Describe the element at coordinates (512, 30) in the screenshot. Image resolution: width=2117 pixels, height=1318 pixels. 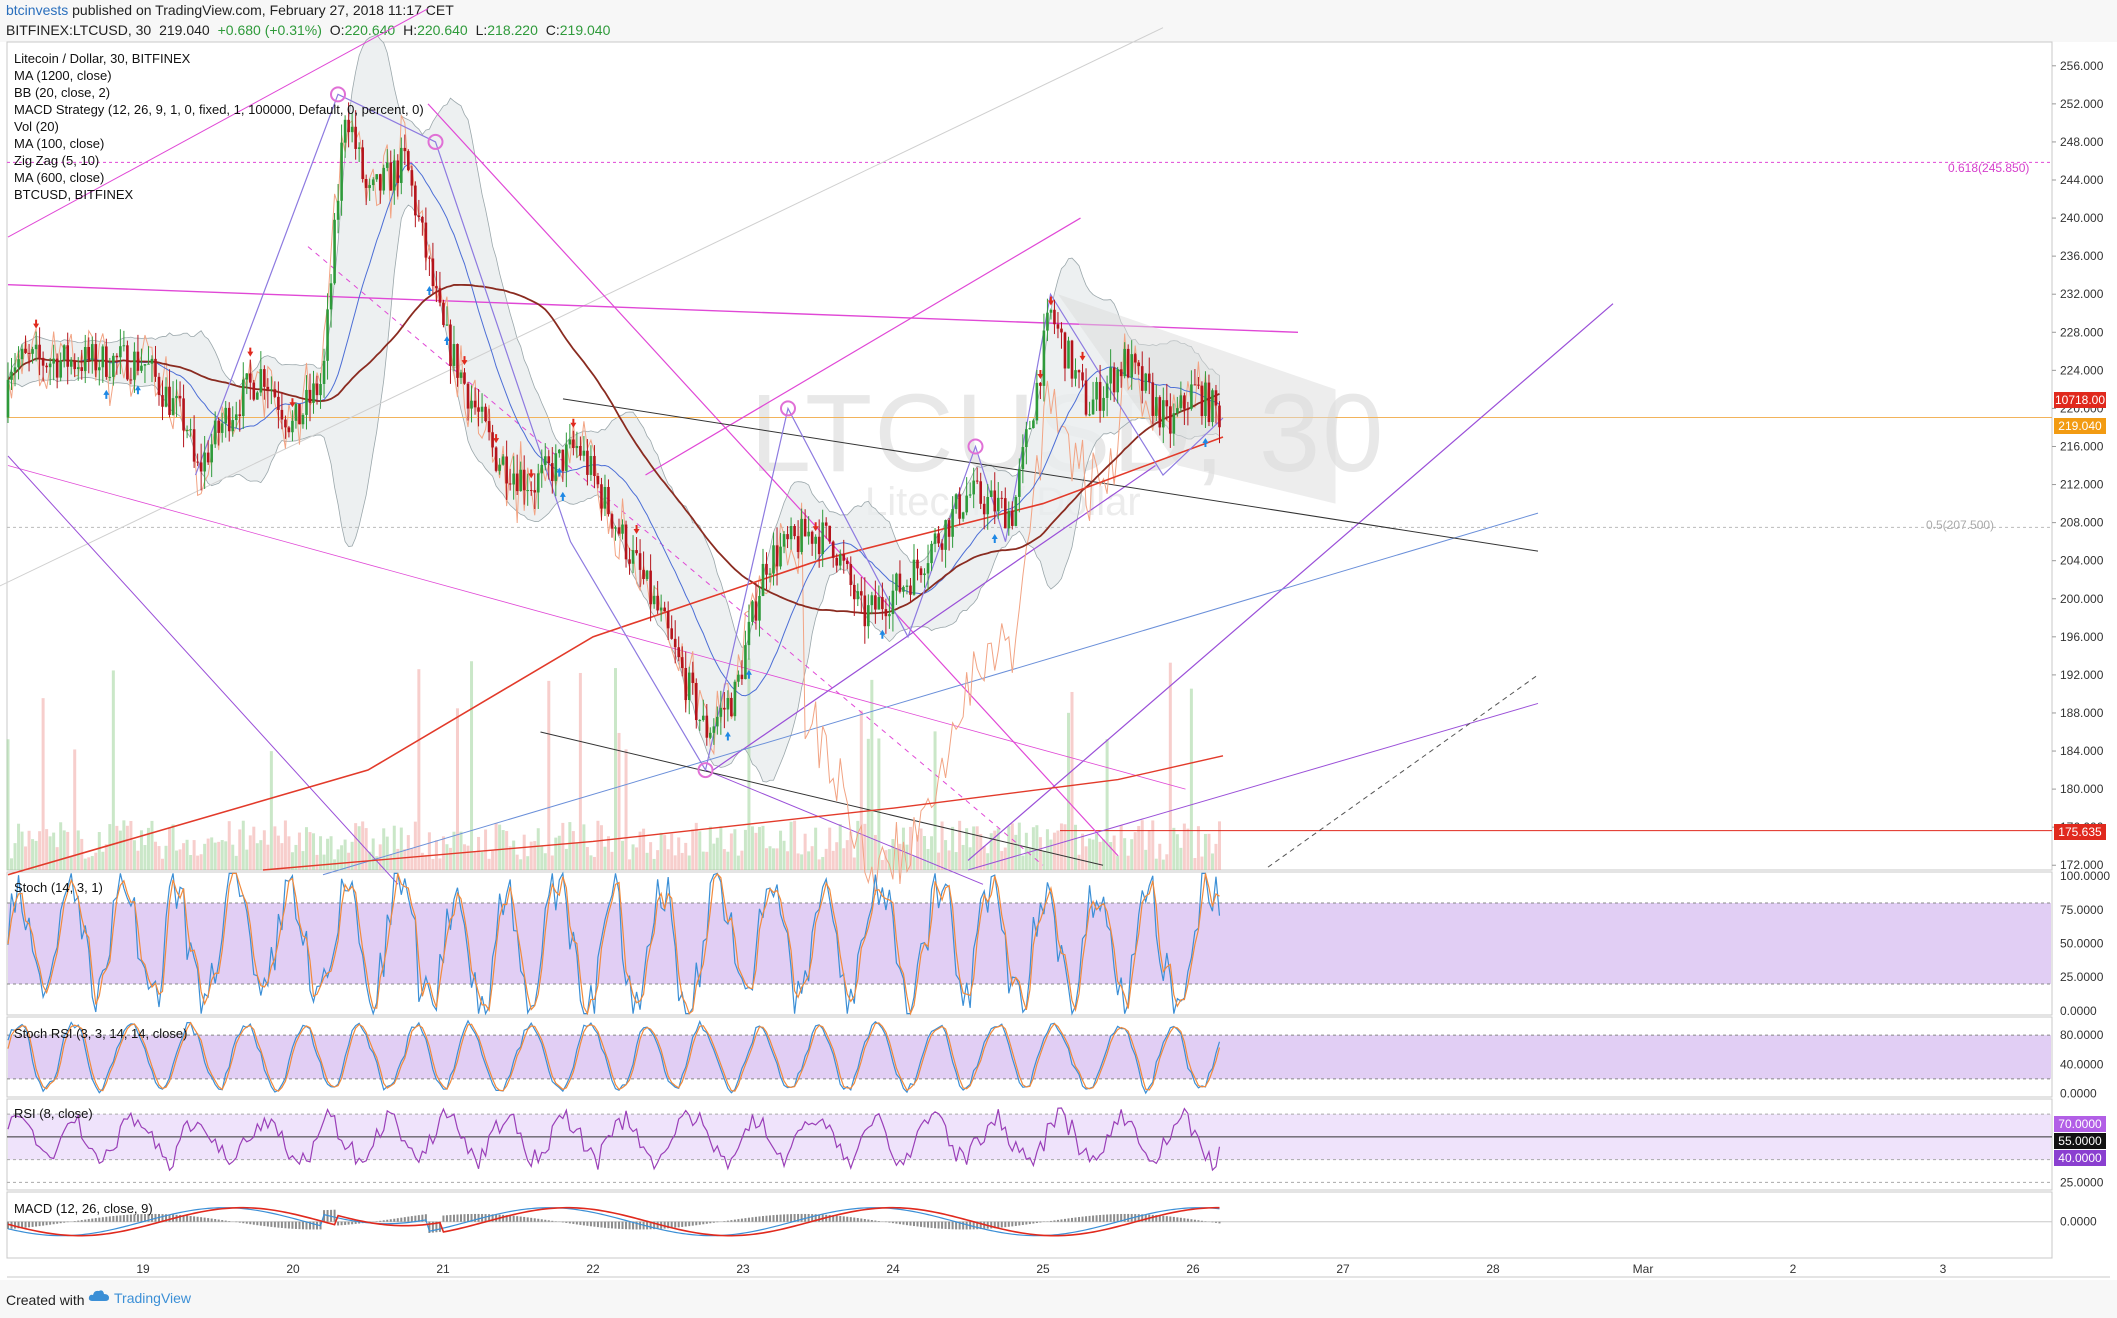
I see `low-value: 218.220` at that location.